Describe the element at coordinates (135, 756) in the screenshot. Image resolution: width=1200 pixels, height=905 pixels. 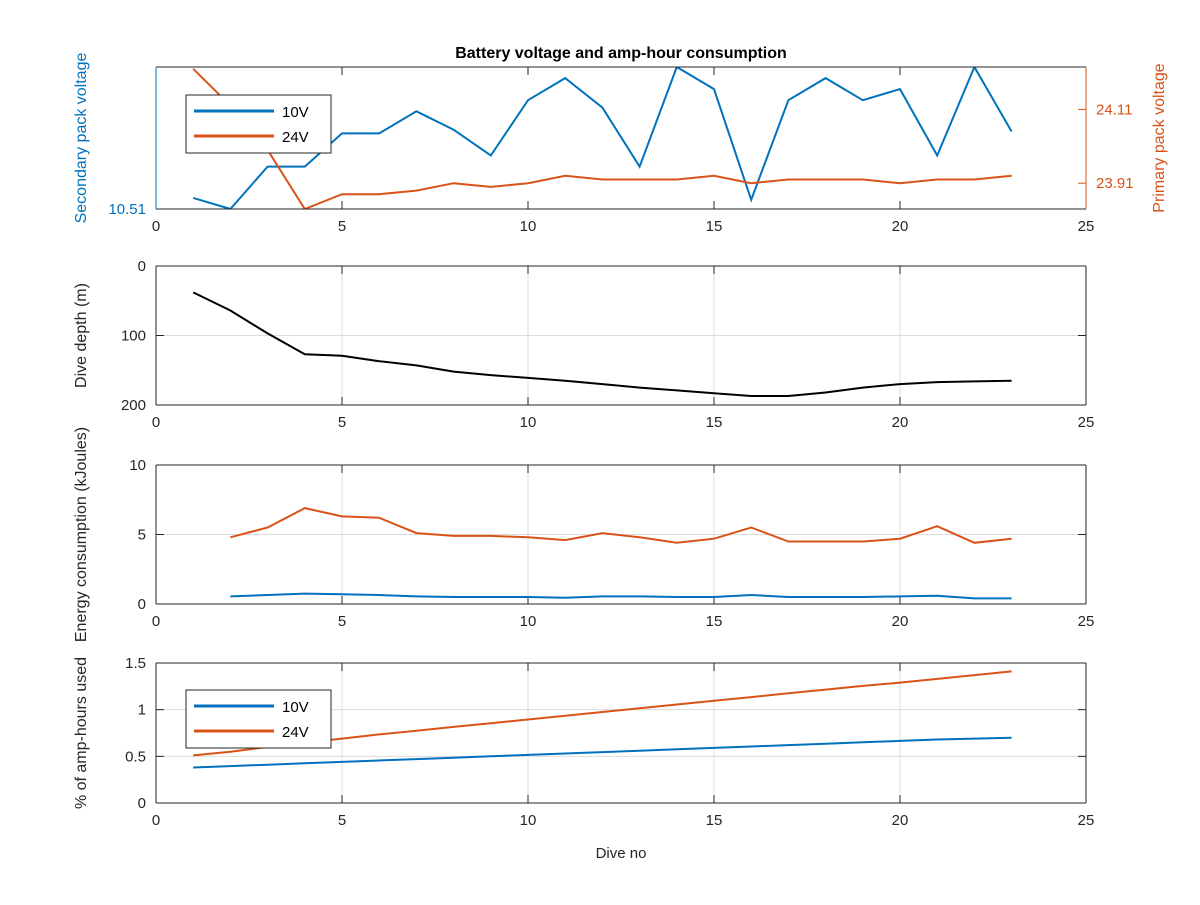
I see `y-tick-label: 0.5` at that location.